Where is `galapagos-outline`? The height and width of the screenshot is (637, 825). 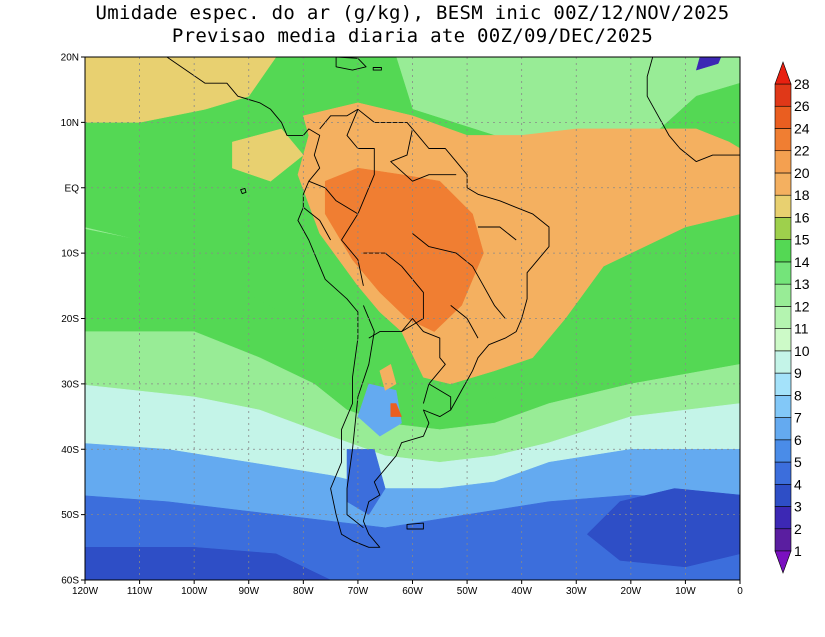
galapagos-outline is located at coordinates (243, 191).